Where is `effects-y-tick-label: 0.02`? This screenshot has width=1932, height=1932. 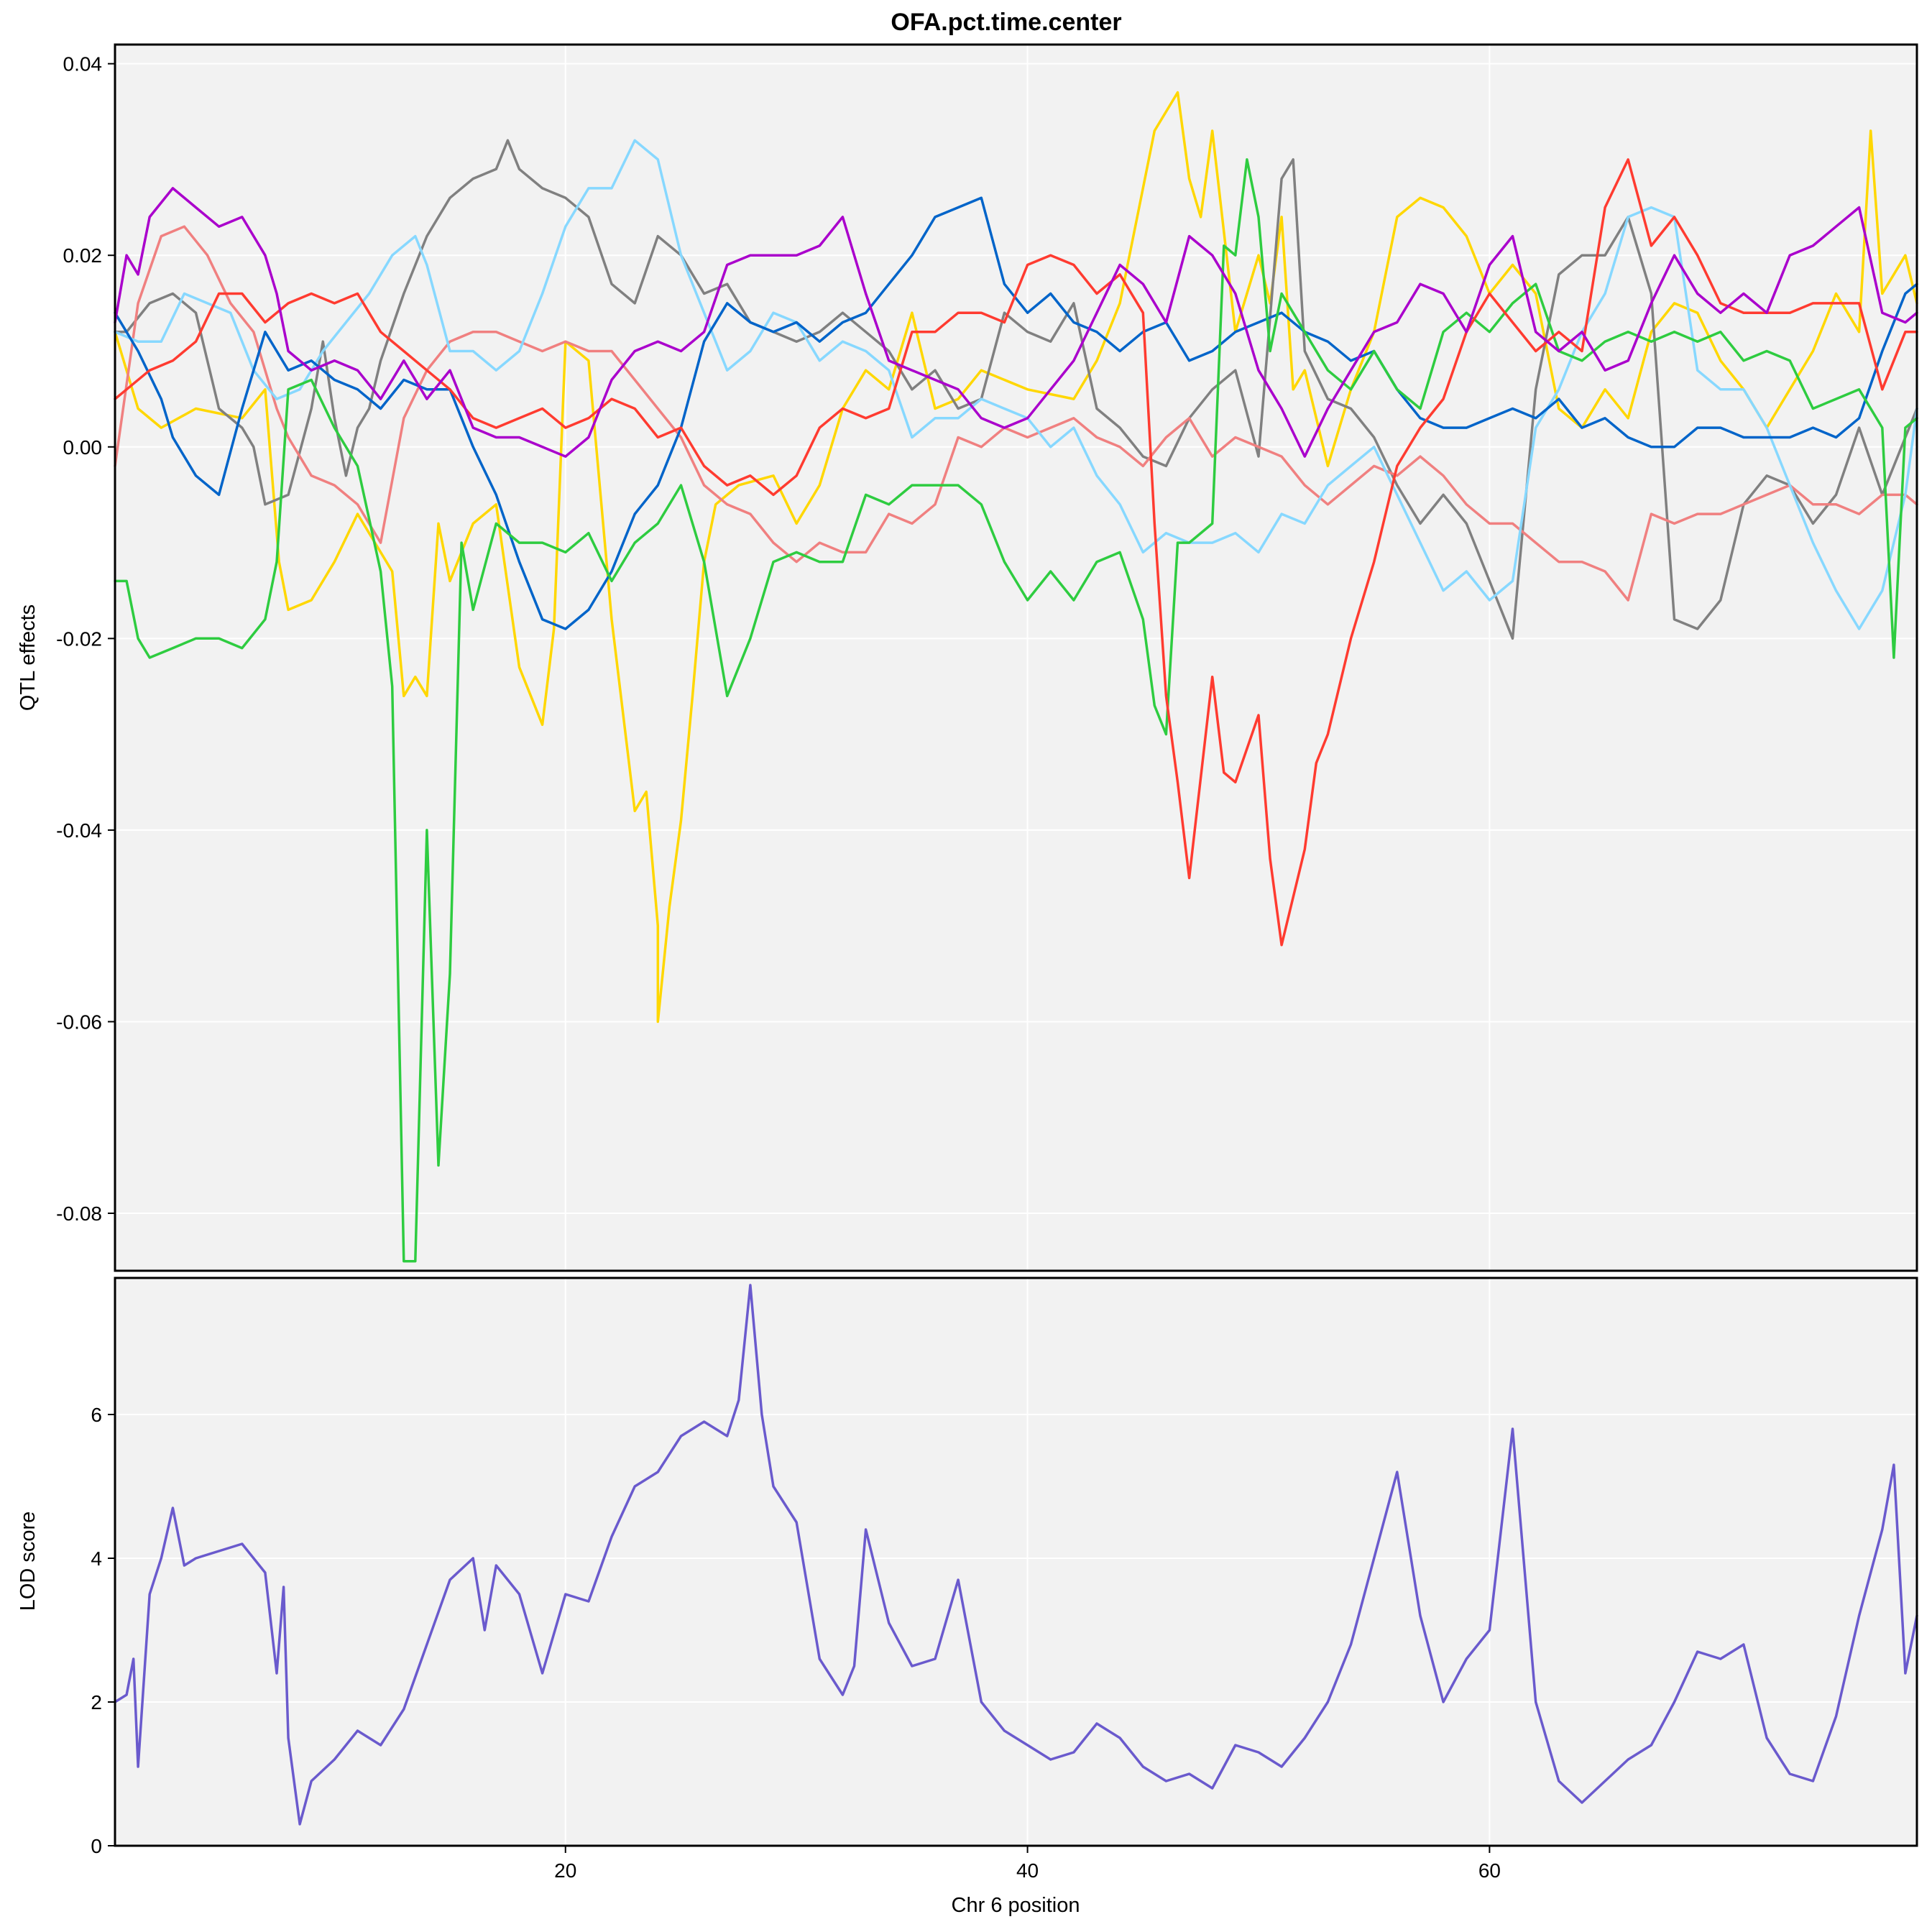
effects-y-tick-label: 0.02 is located at coordinates (83, 255).